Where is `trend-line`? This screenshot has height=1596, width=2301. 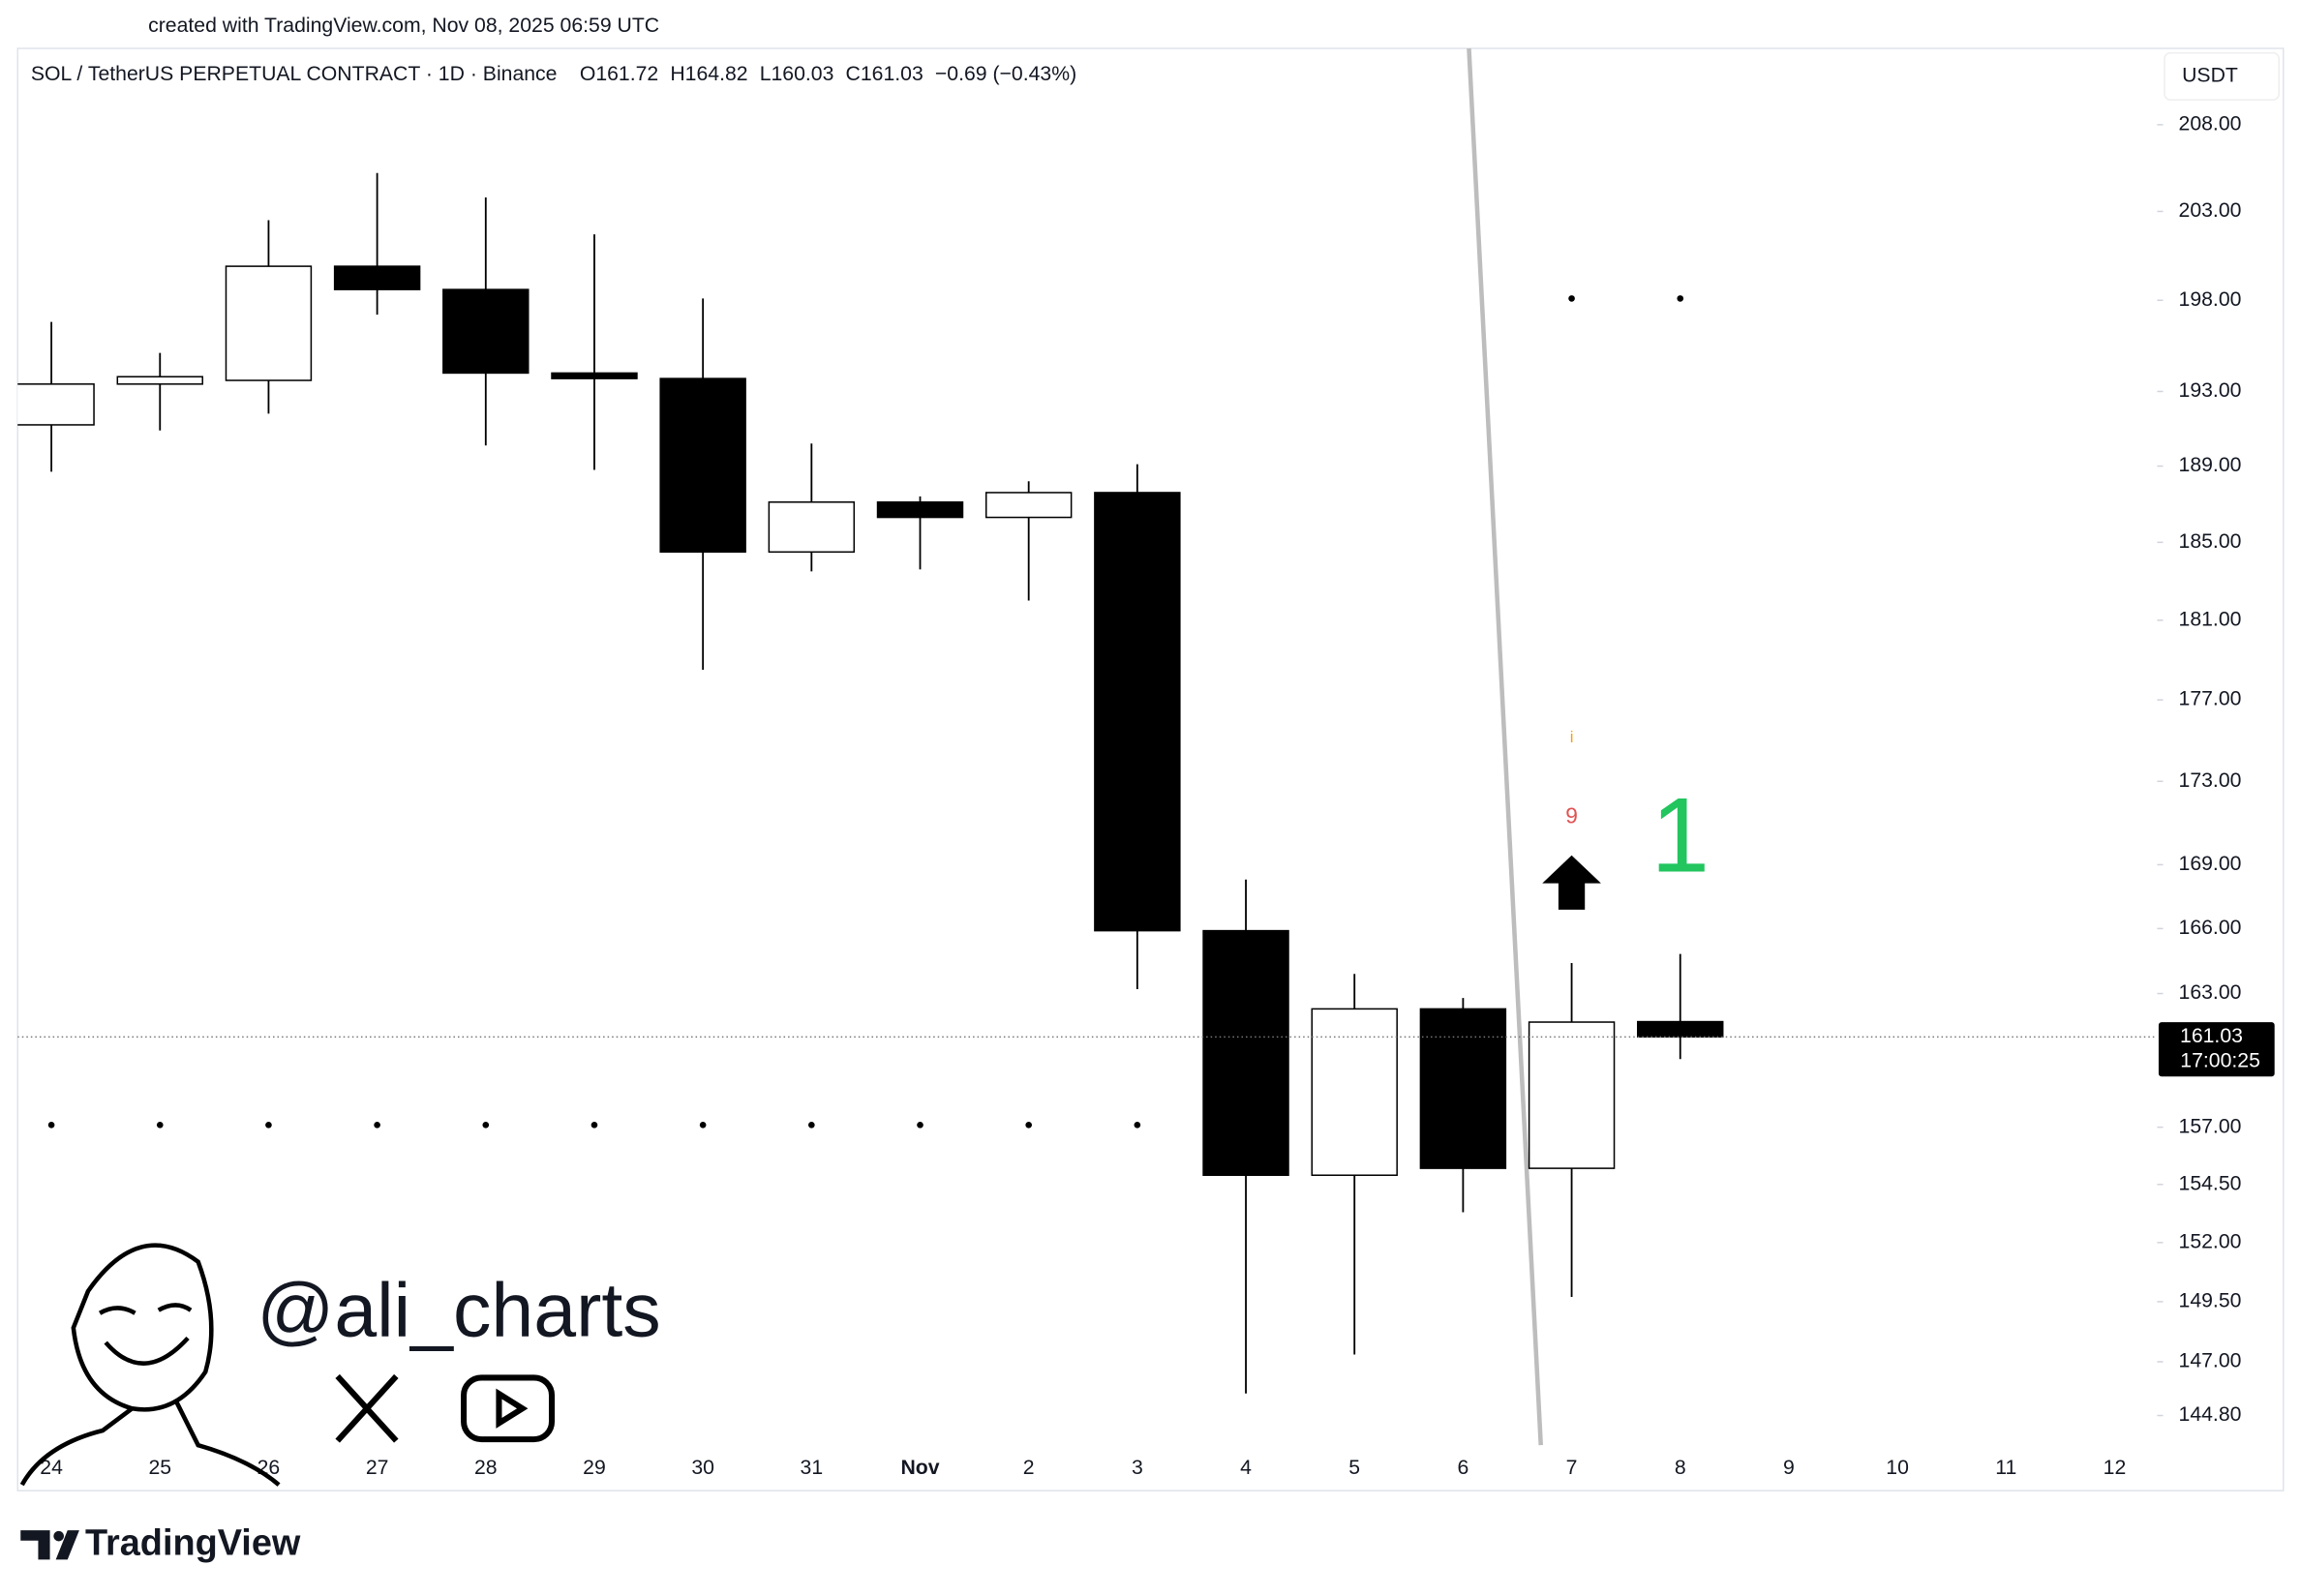 trend-line is located at coordinates (1505, 746).